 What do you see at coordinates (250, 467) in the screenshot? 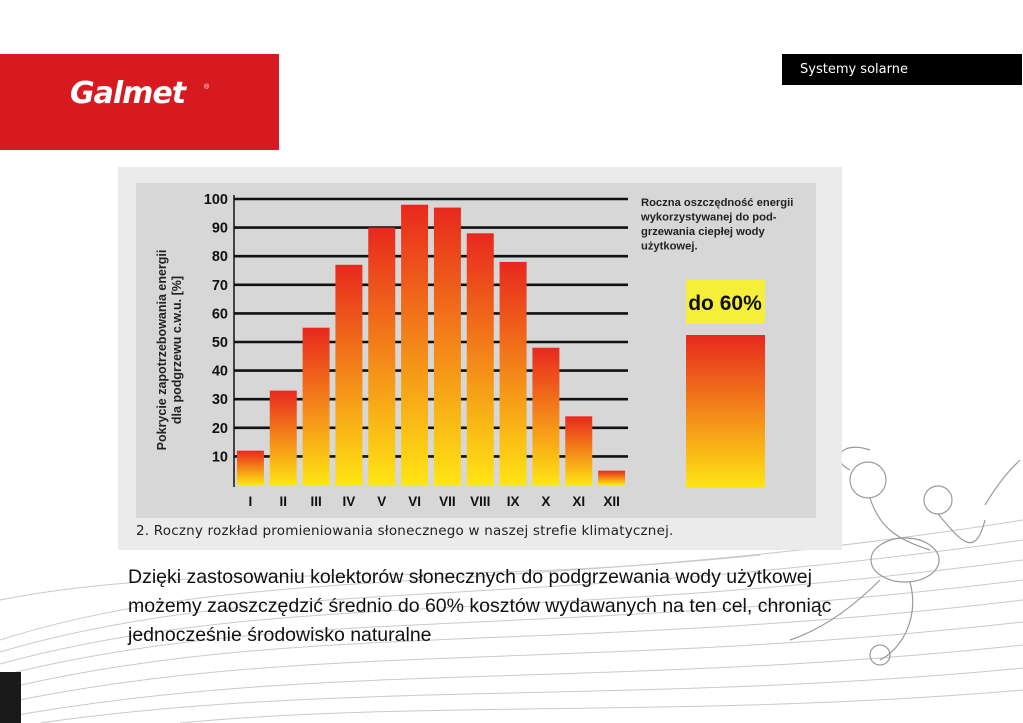
I see `bar-I` at bounding box center [250, 467].